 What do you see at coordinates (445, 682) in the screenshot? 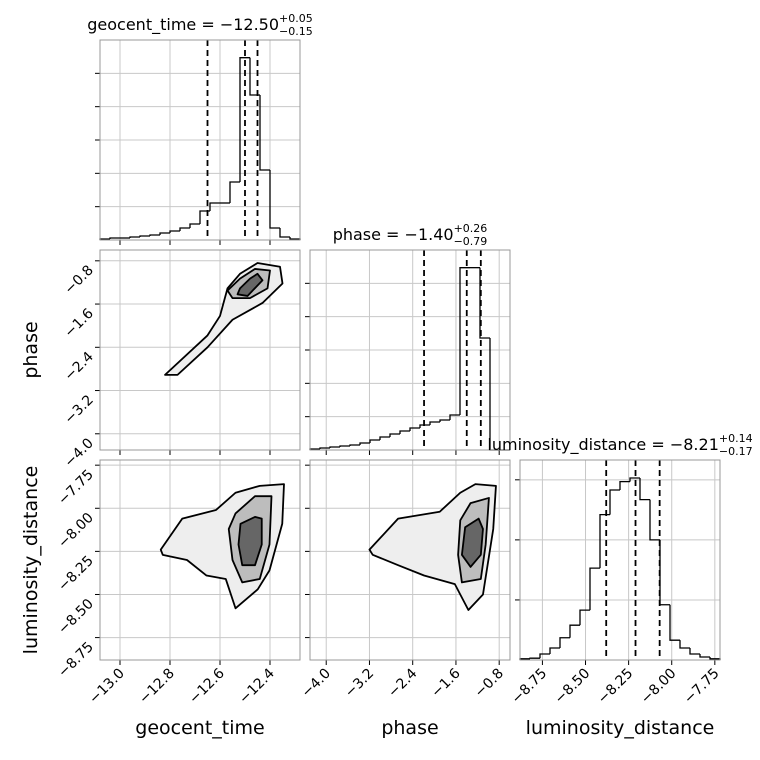
I see `x-tick-label: −1.6` at bounding box center [445, 682].